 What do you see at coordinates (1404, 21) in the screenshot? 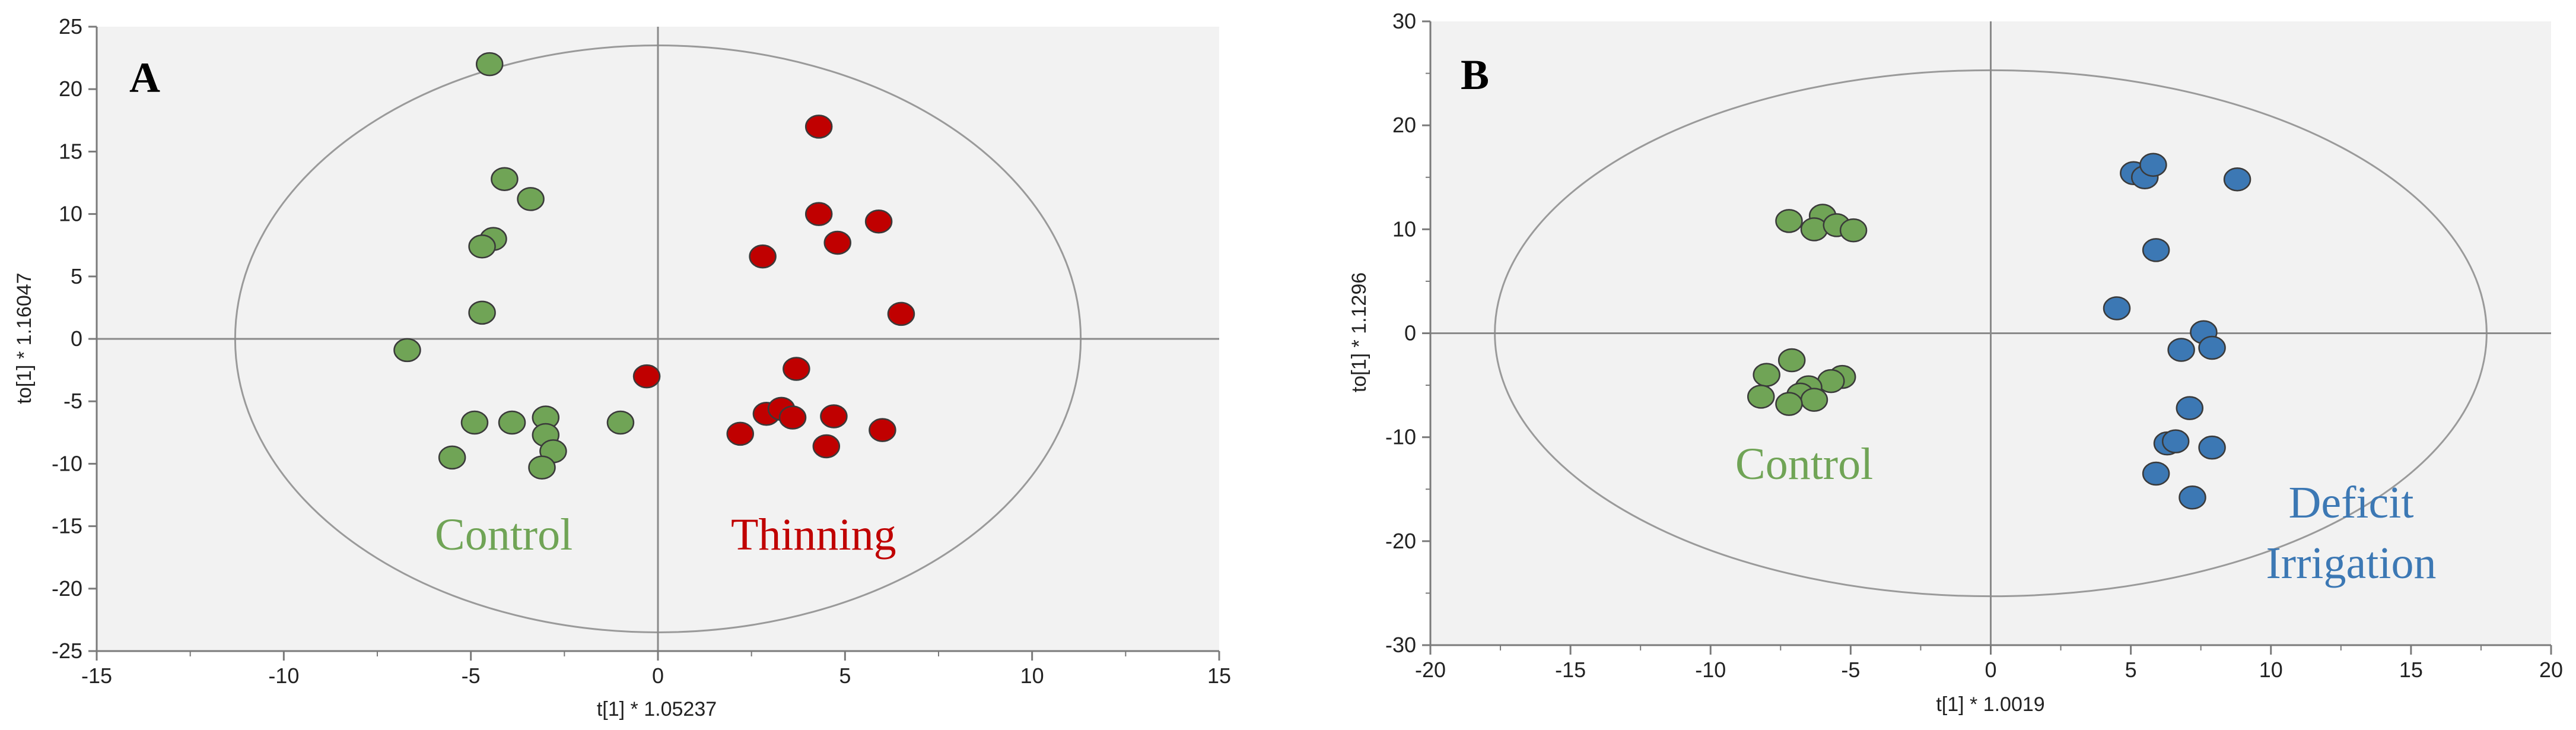
I see `y-tick-label: 30` at bounding box center [1404, 21].